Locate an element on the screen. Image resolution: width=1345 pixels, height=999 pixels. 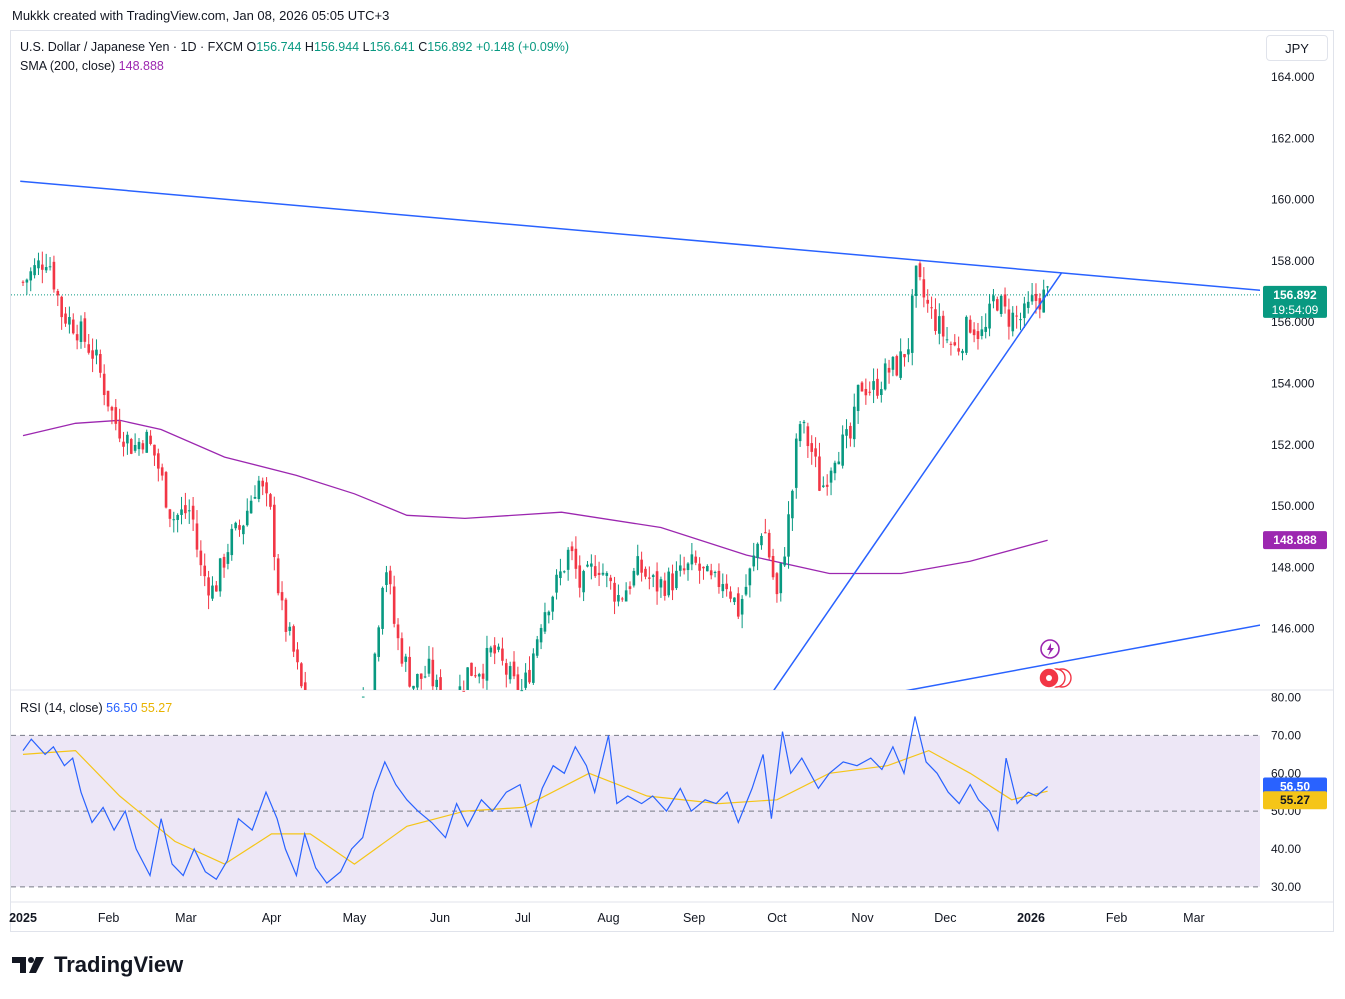
price-change: +0.148 (+0.09%) is located at coordinates (522, 47).